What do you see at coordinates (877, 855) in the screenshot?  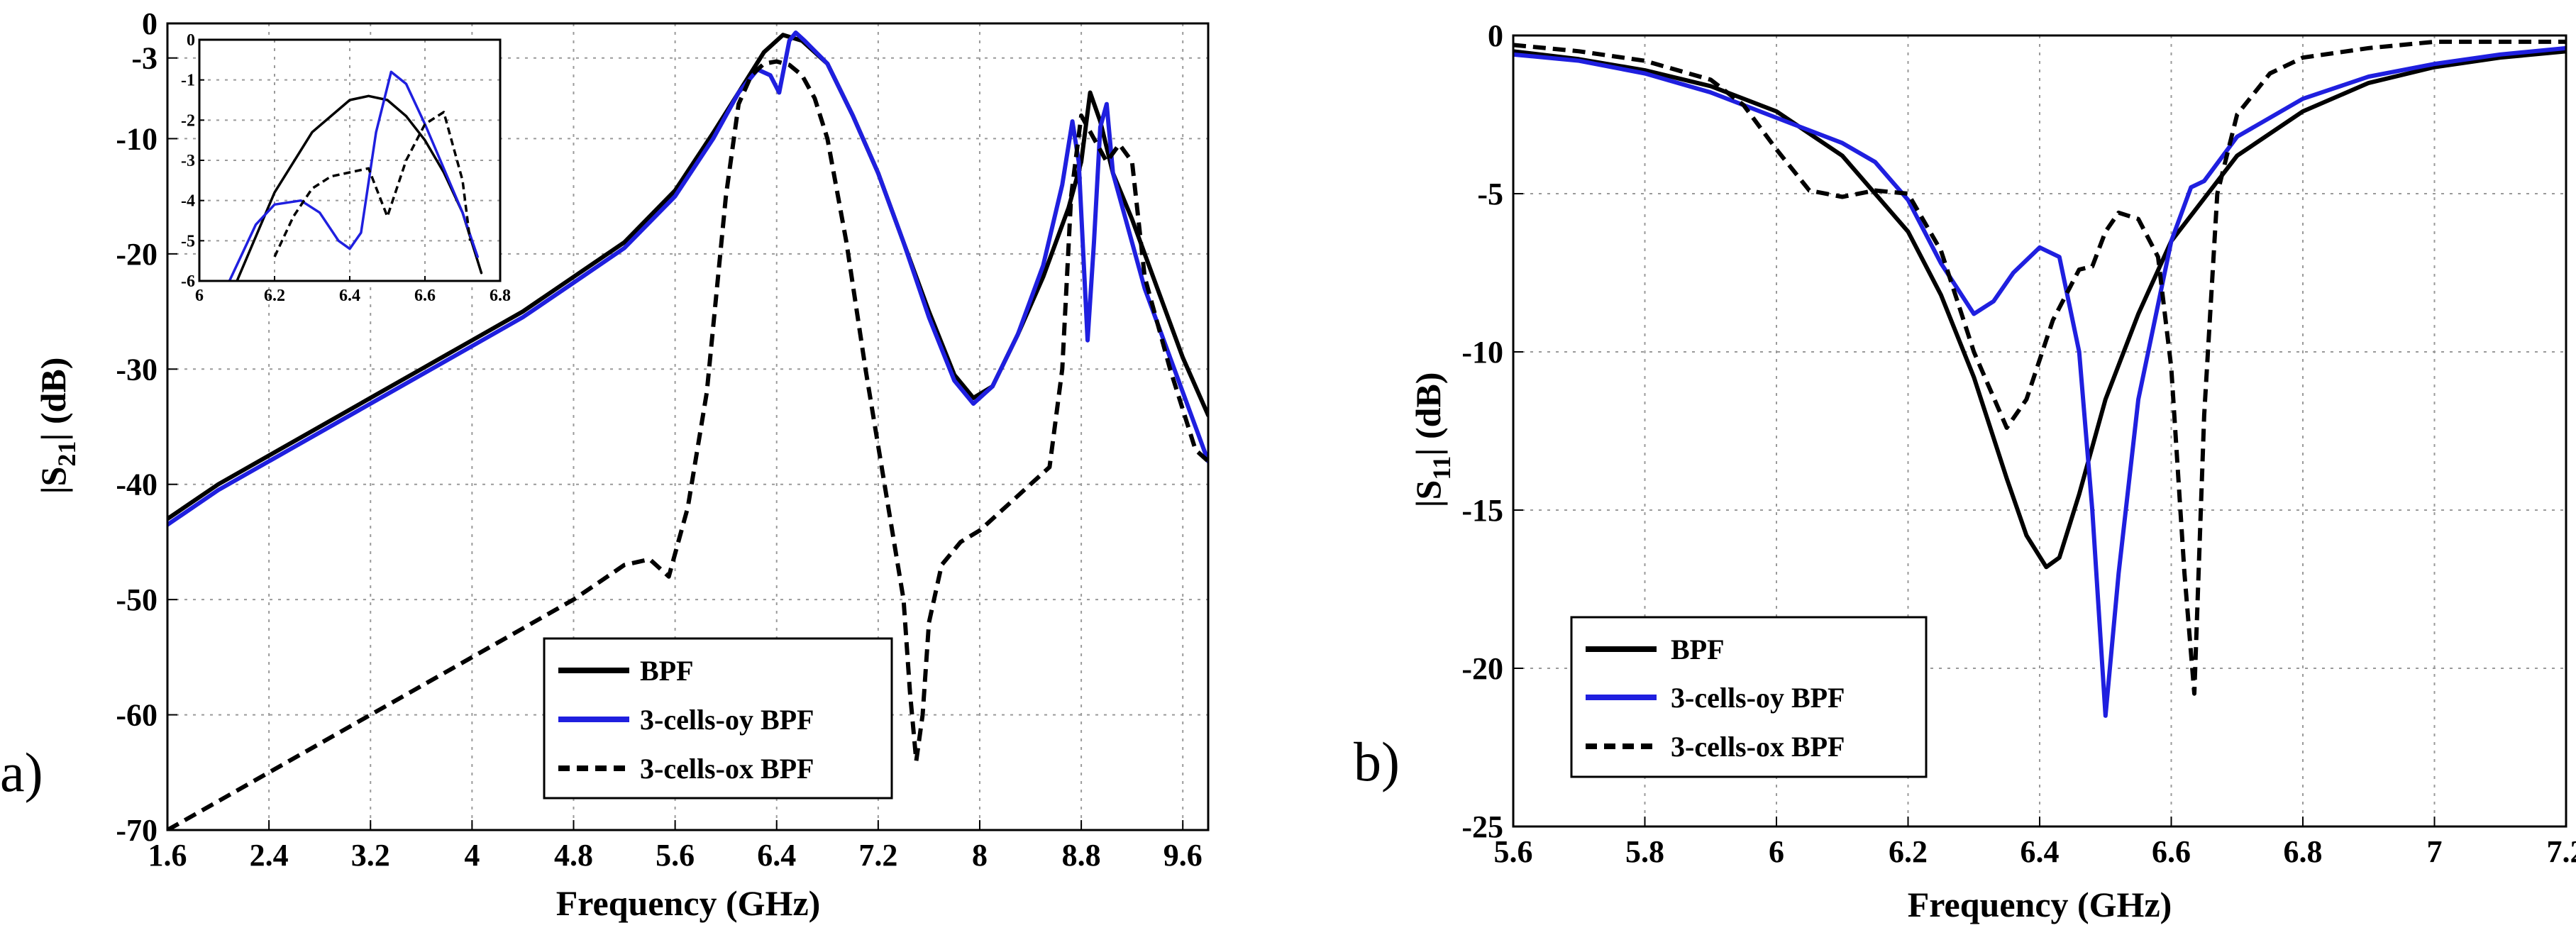 I see `panel-a-x-tick-label: 7.2` at bounding box center [877, 855].